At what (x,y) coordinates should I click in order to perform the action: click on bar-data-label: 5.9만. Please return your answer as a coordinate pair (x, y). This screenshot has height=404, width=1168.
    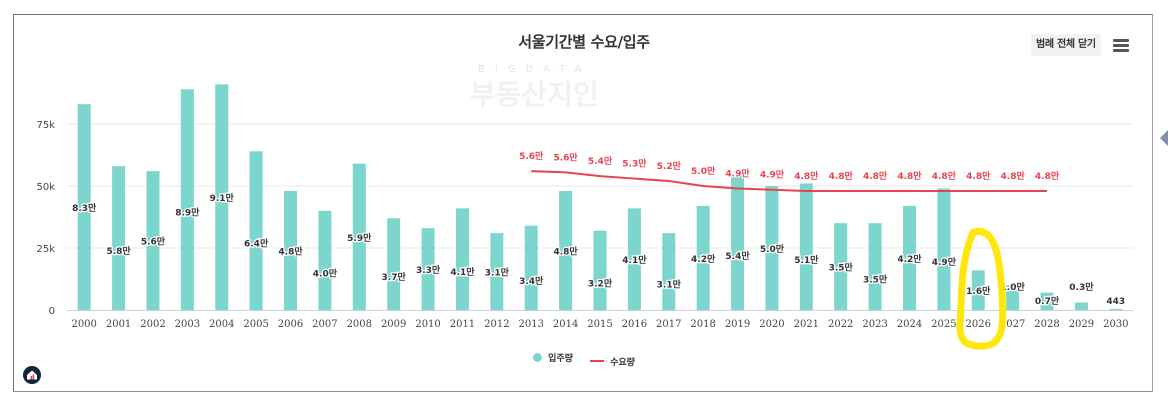
    Looking at the image, I should click on (359, 238).